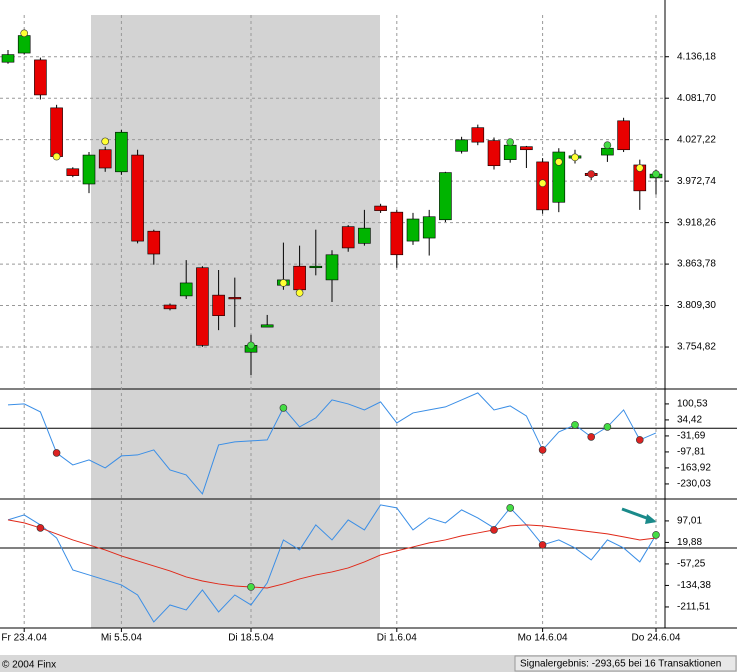 The height and width of the screenshot is (672, 737). What do you see at coordinates (689, 542) in the screenshot?
I see `y-tick-label: 19,88` at bounding box center [689, 542].